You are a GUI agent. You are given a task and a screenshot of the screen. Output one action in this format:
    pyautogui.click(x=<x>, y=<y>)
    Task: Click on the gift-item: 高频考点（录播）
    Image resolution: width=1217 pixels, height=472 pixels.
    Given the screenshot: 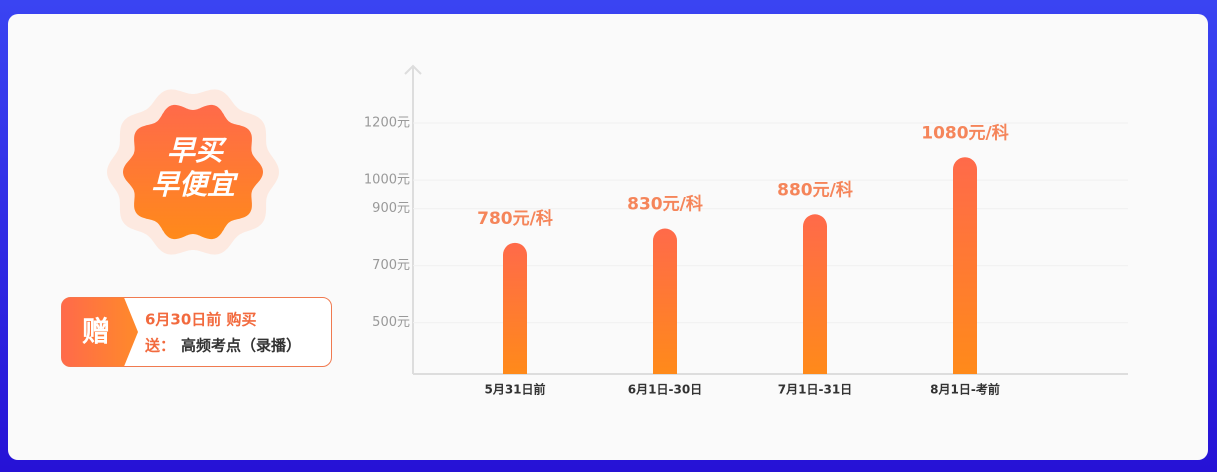 What is the action you would take?
    pyautogui.click(x=241, y=346)
    